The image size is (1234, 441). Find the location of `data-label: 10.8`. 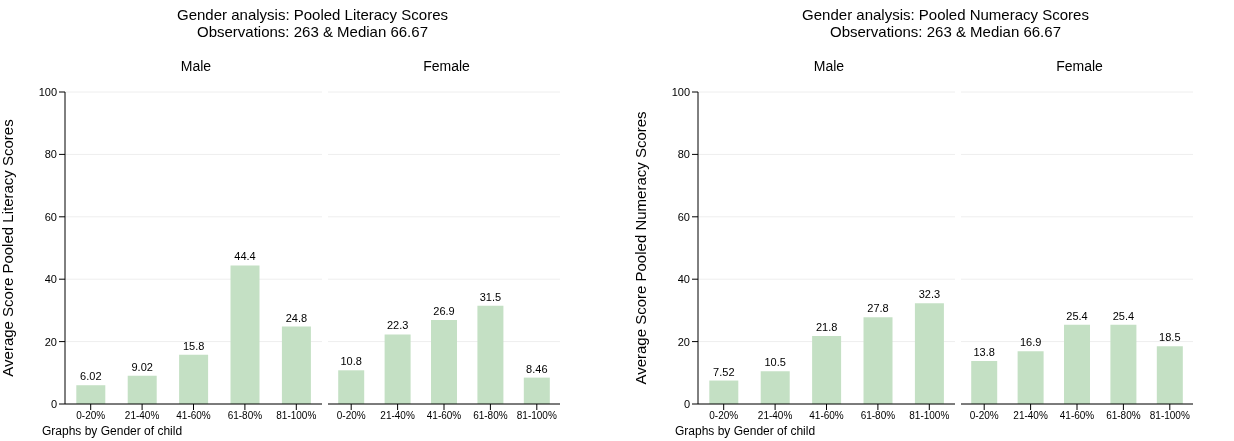

data-label: 10.8 is located at coordinates (351, 361).